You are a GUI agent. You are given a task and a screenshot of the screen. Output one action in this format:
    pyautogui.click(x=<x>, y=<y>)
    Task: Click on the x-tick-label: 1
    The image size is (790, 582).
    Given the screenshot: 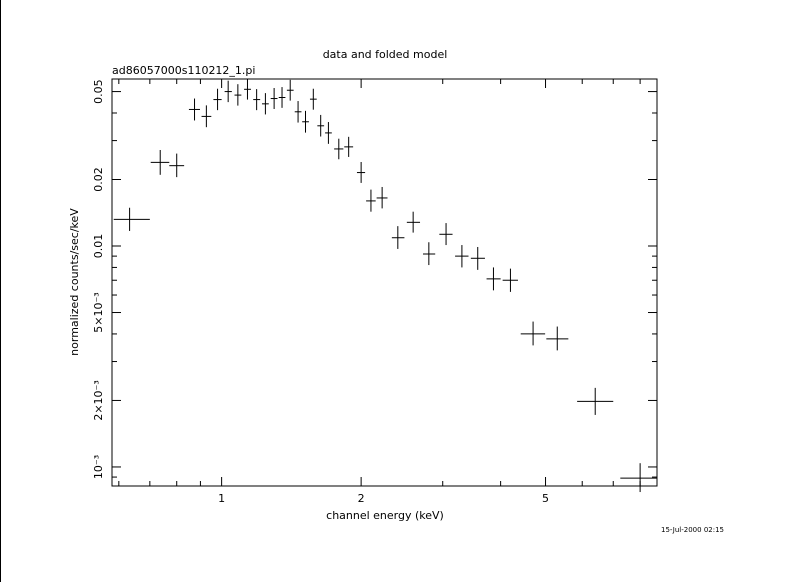 What is the action you would take?
    pyautogui.click(x=221, y=498)
    